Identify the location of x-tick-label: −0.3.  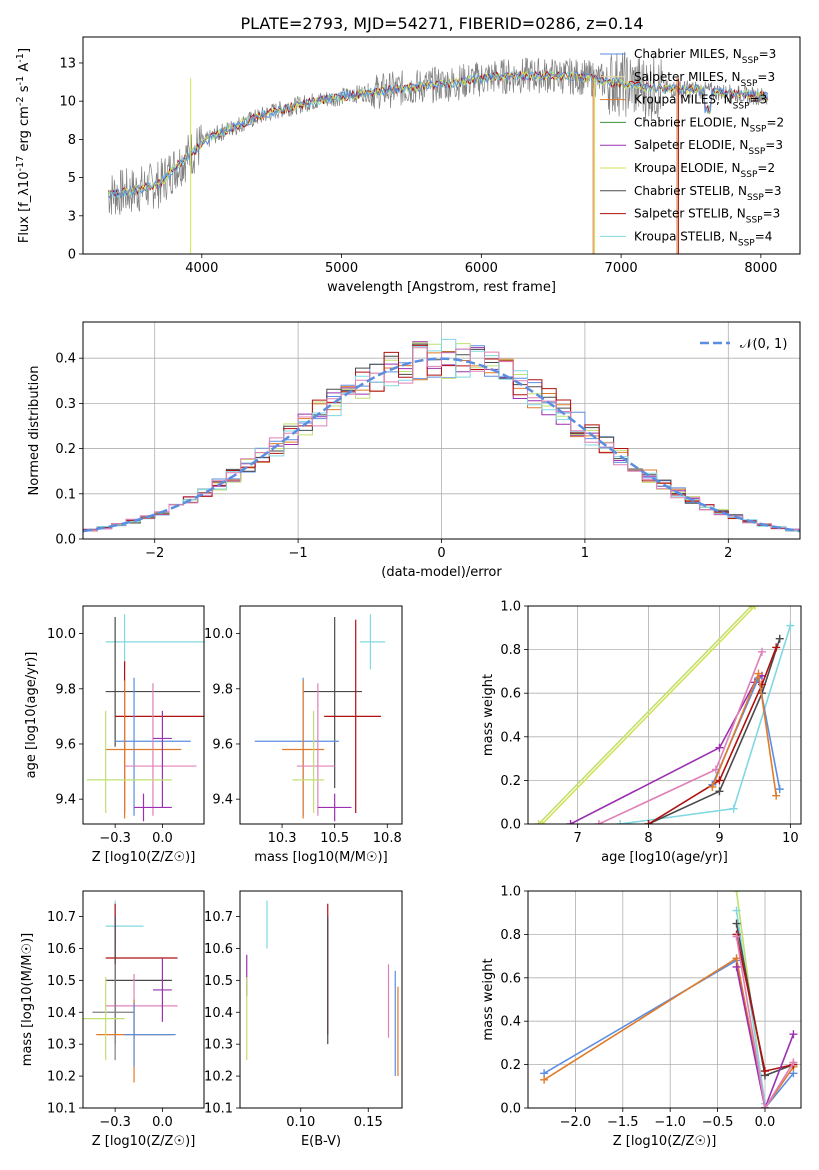
(115, 838).